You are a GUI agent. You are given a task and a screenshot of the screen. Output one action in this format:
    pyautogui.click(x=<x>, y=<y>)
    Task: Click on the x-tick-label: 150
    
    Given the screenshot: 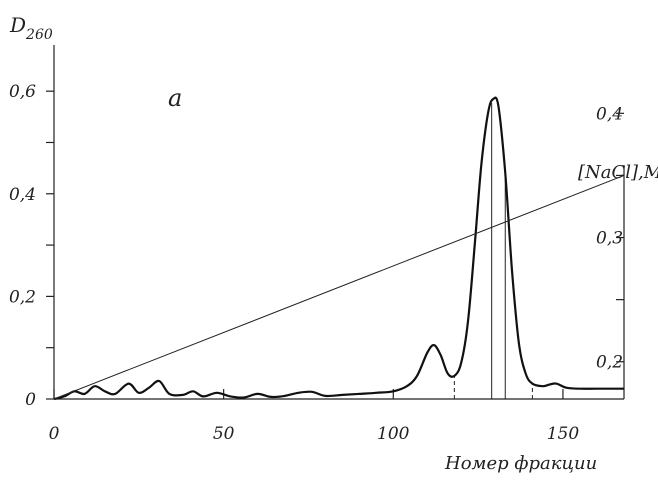 What is the action you would take?
    pyautogui.click(x=563, y=434)
    